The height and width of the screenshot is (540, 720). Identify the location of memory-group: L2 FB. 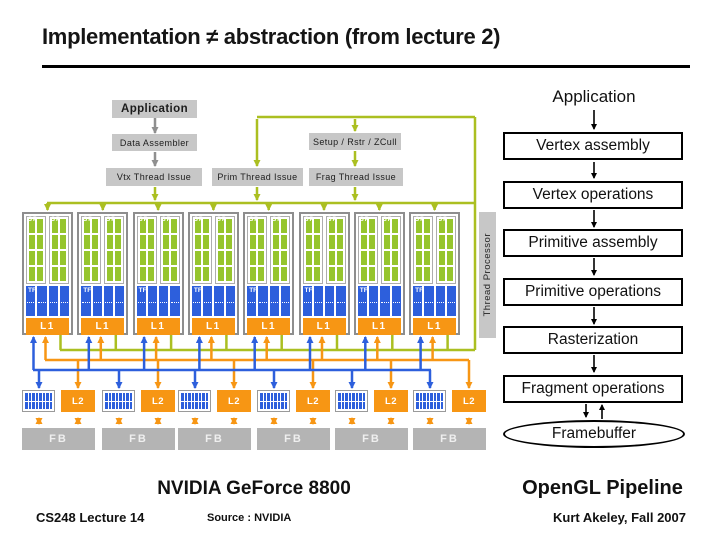
(58, 420).